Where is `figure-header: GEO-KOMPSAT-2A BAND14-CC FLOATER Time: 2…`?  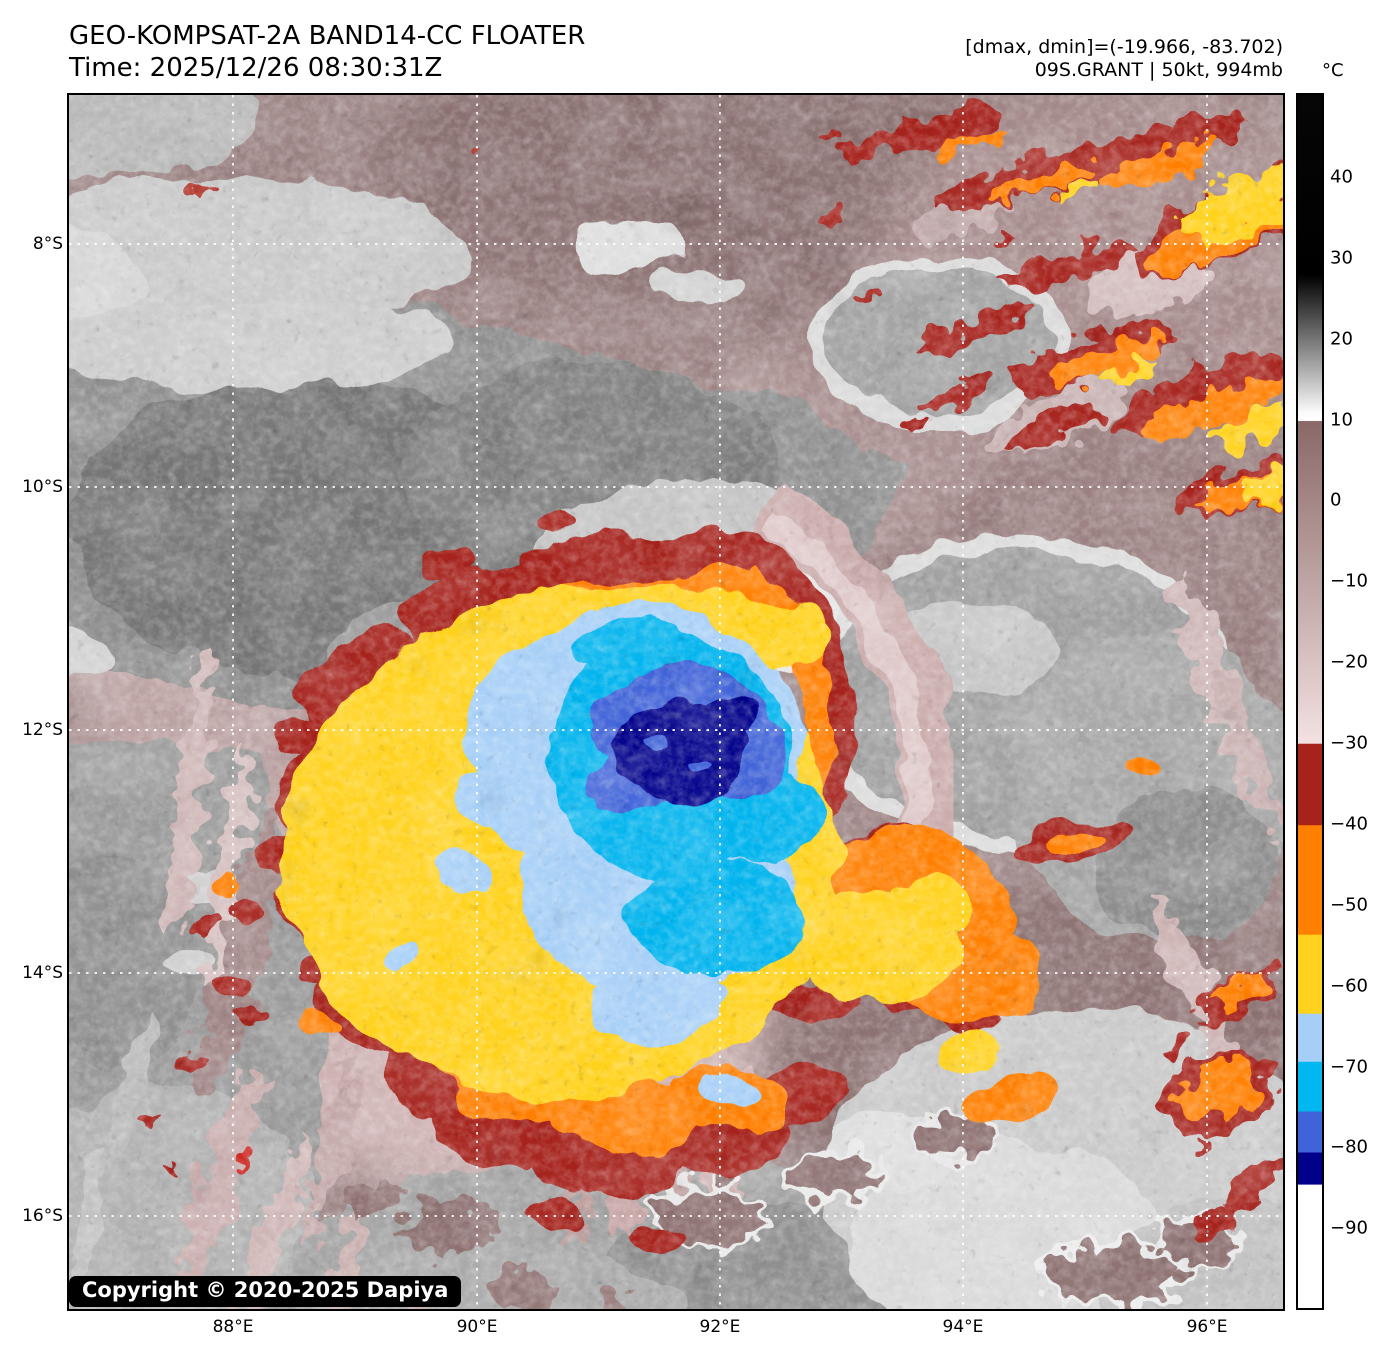
figure-header: GEO-KOMPSAT-2A BAND14-CC FLOATER Time: 2… is located at coordinates (327, 52).